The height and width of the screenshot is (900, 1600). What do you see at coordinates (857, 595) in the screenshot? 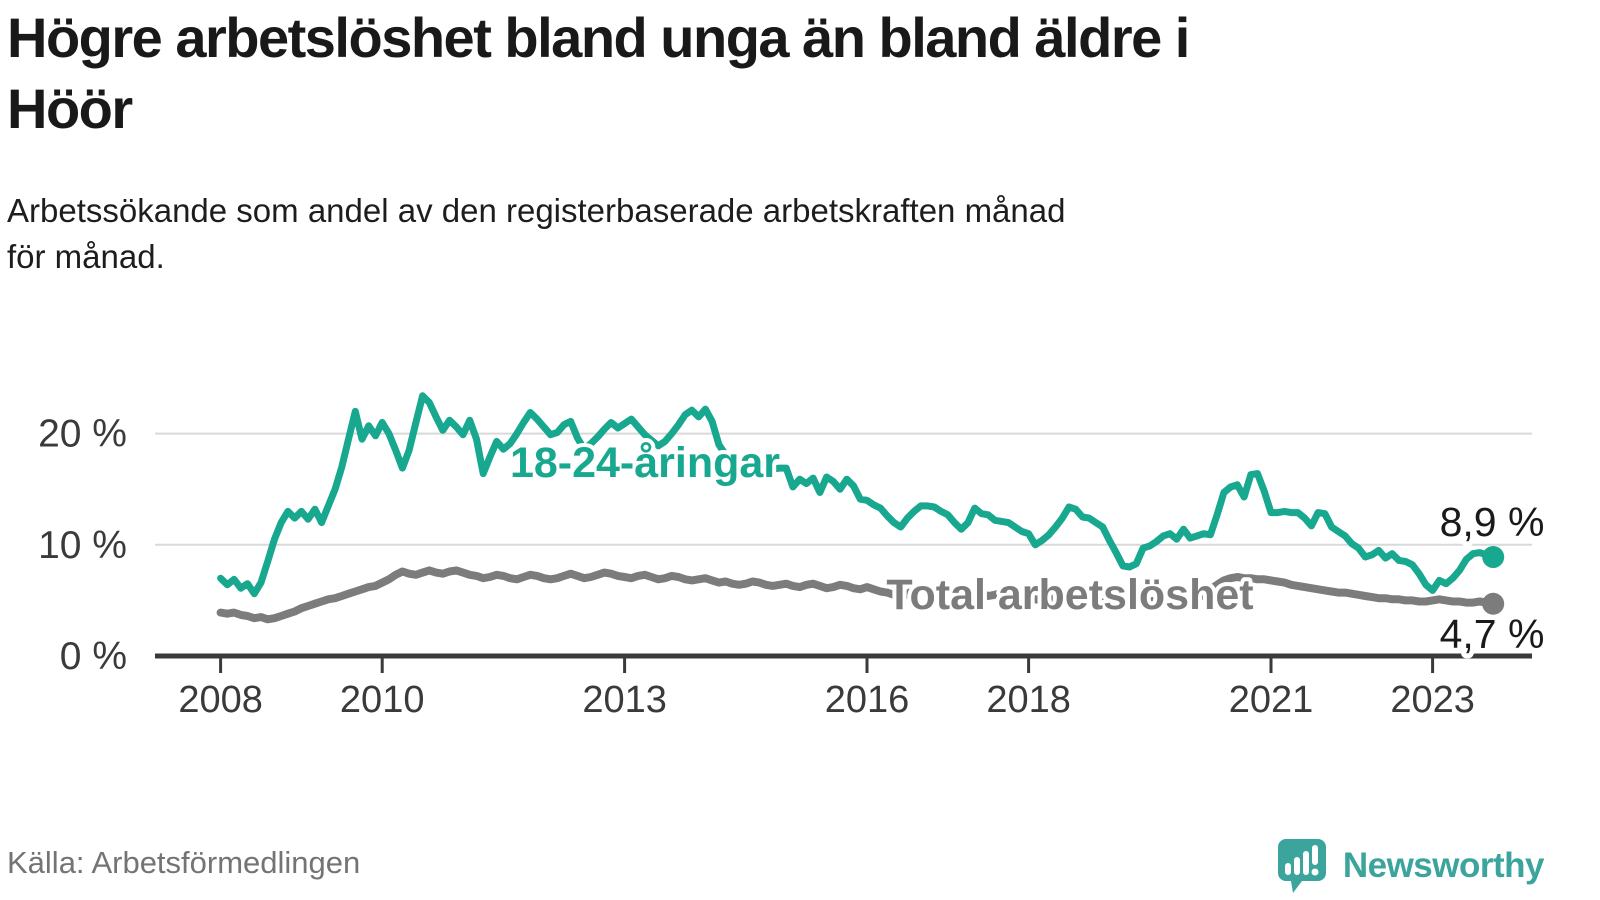
I see `series-line-total` at bounding box center [857, 595].